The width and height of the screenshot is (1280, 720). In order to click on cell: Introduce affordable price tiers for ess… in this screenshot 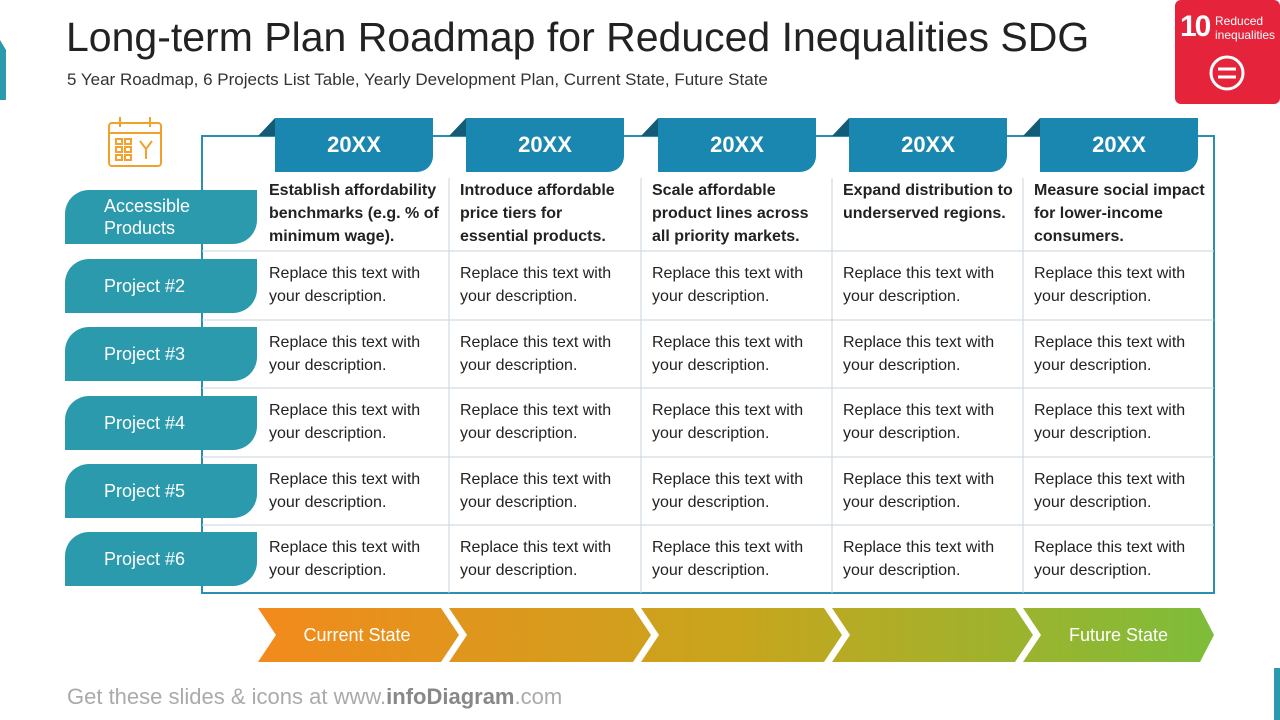, I will do `click(537, 213)`.